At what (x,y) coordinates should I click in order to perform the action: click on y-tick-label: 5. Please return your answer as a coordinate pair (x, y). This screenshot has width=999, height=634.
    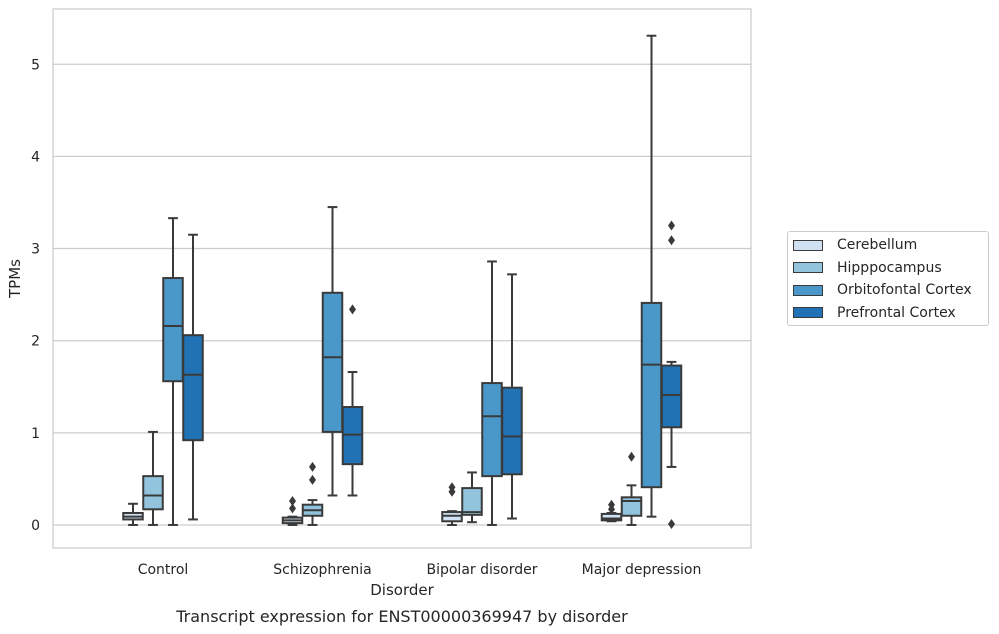
    Looking at the image, I should click on (35, 65).